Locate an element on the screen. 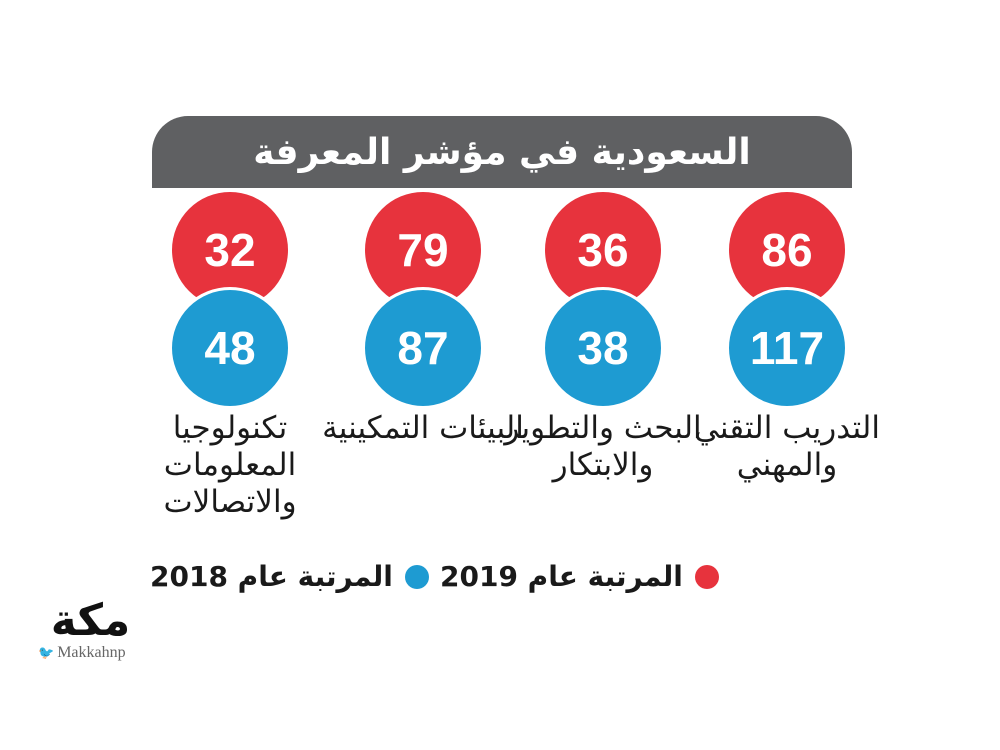 Image resolution: width=1000 pixels, height=750 pixels. legend-item-2018: المرتبة عام 2018 is located at coordinates (289, 576).